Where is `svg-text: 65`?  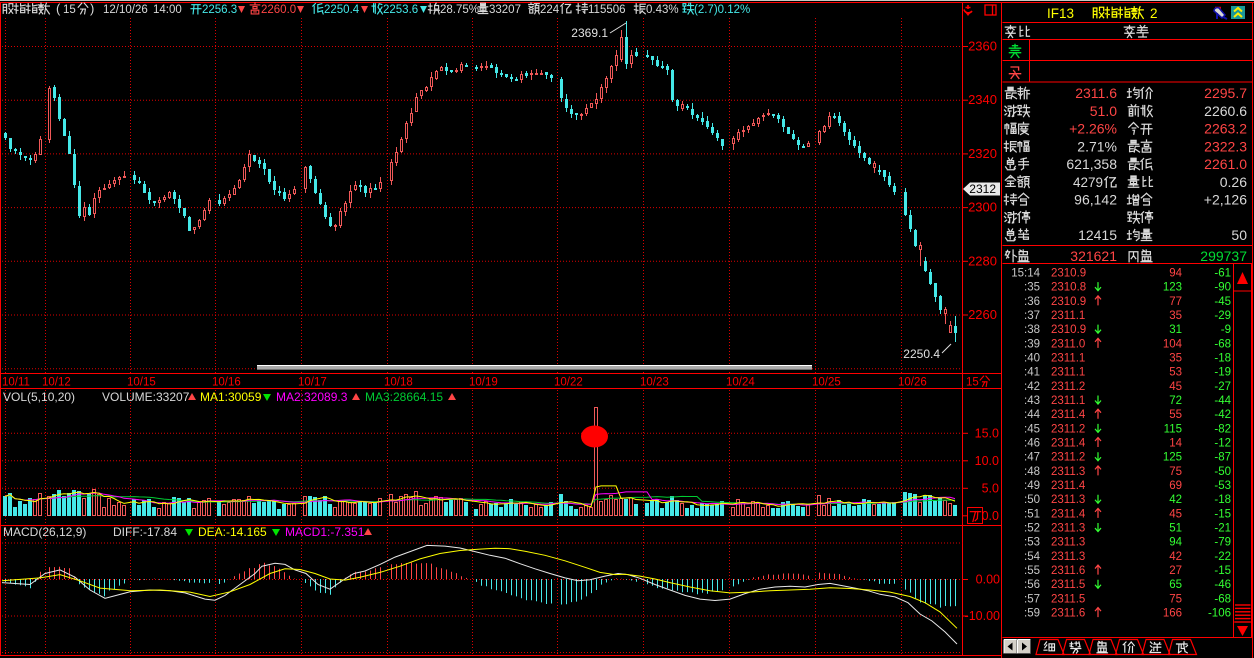
svg-text: 65 is located at coordinates (1175, 585).